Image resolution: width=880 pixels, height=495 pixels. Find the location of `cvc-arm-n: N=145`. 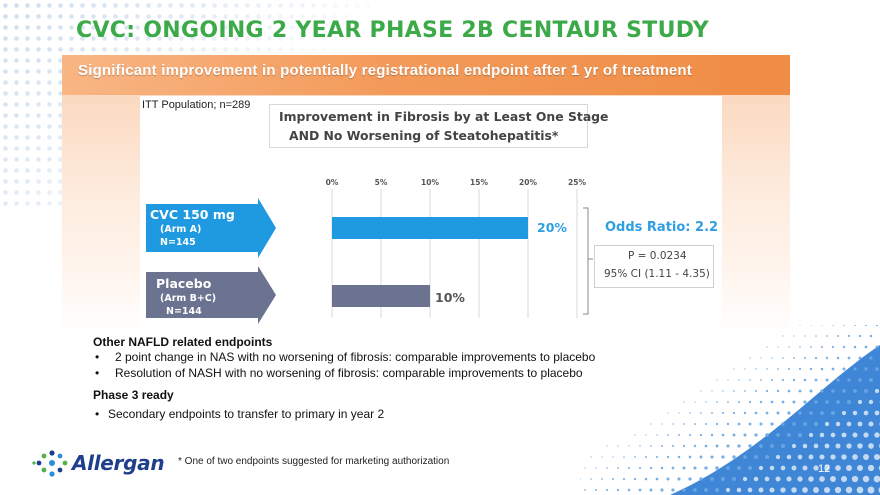

cvc-arm-n: N=145 is located at coordinates (178, 242).